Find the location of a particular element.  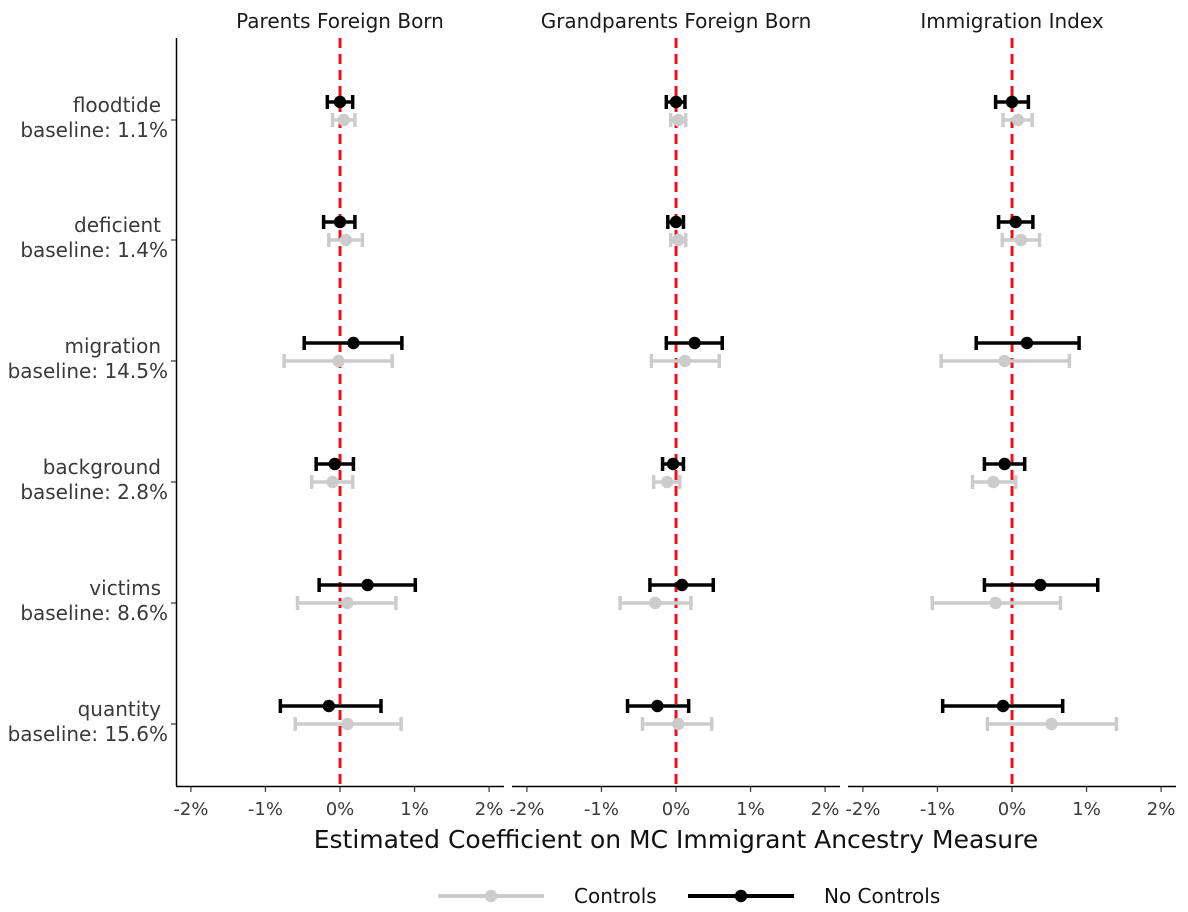

row-baseline-label: baseline: 1.1% is located at coordinates (94, 130).